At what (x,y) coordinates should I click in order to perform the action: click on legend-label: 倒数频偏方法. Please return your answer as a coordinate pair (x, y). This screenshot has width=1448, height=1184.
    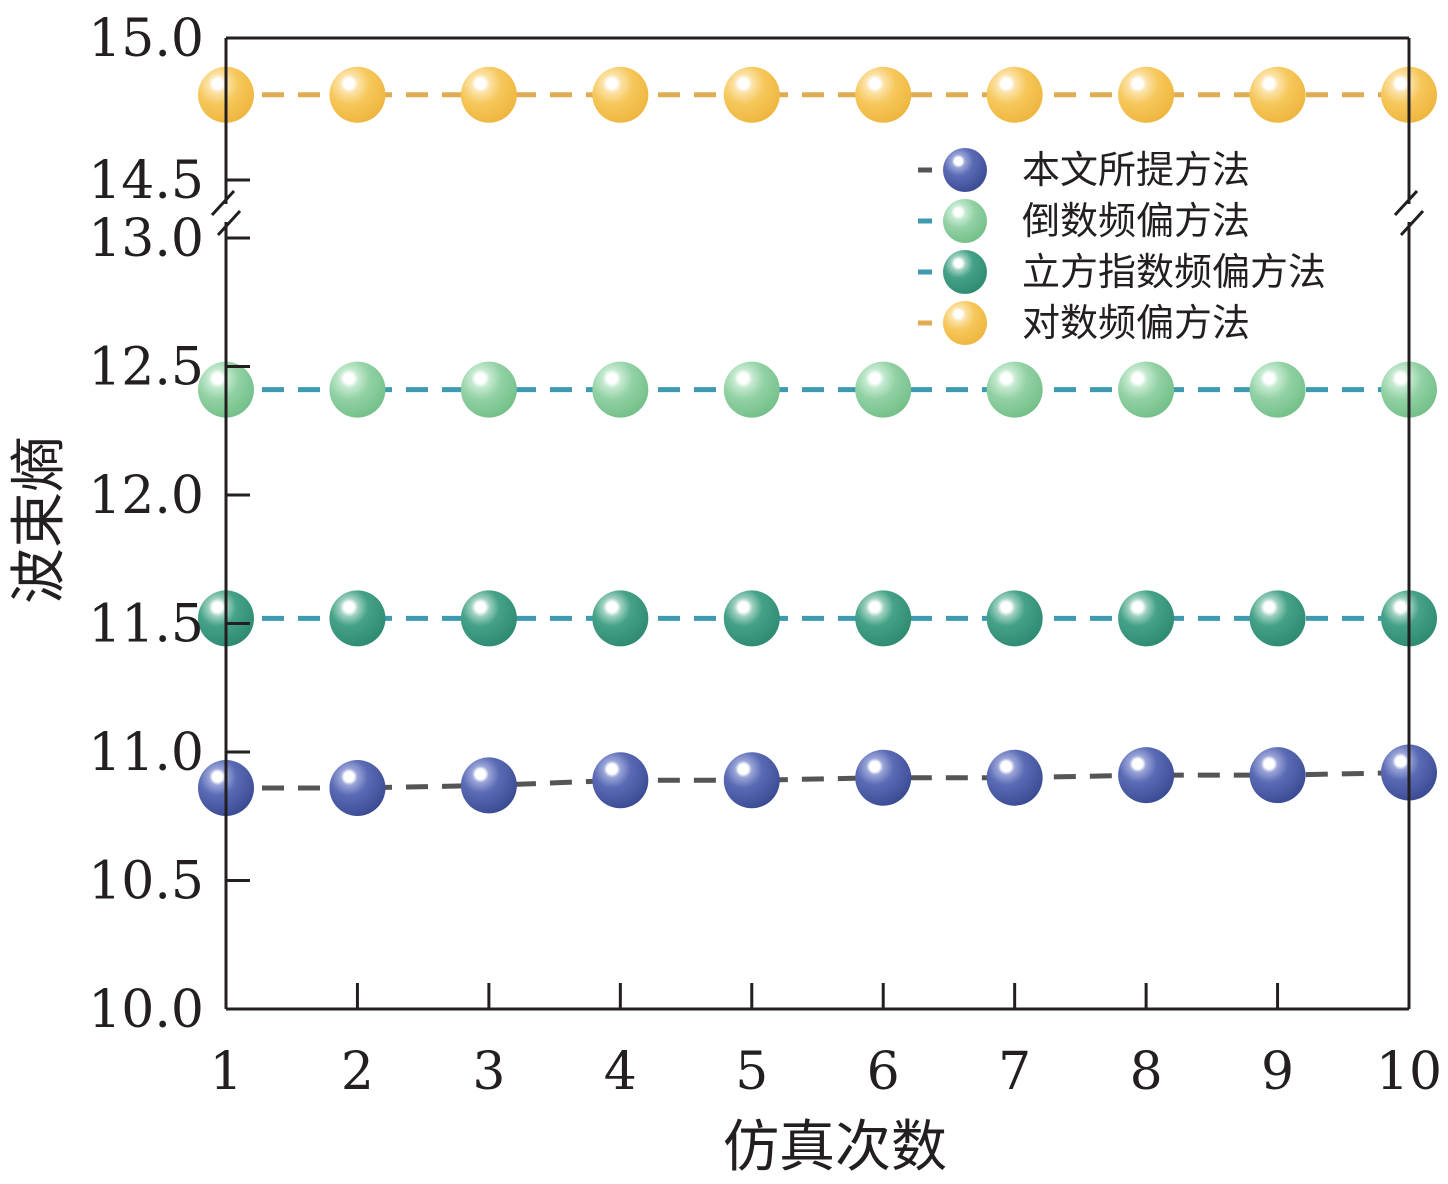
    Looking at the image, I should click on (1136, 221).